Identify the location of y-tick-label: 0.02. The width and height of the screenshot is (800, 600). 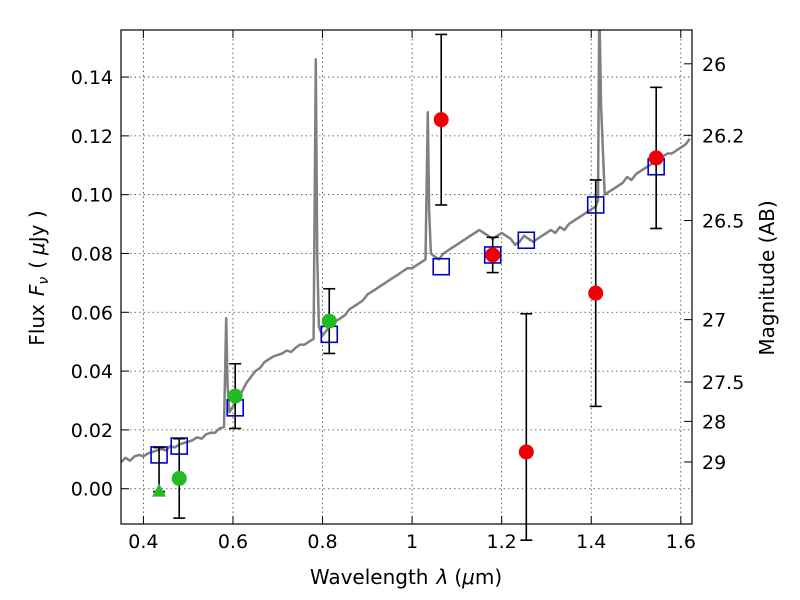
(92, 431).